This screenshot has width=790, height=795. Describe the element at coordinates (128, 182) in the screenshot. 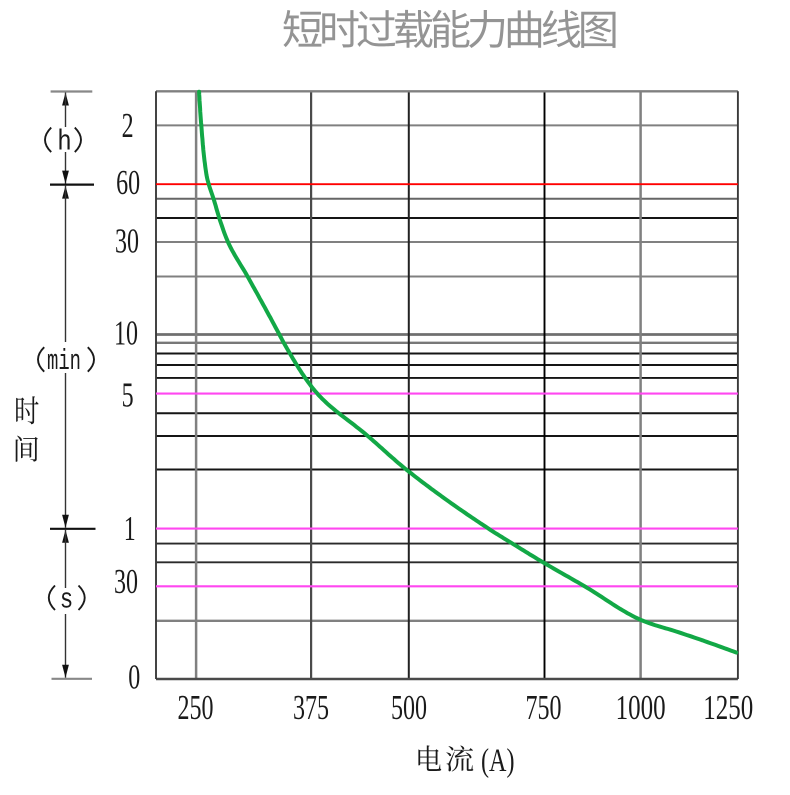

I see `svg-text: 60` at that location.